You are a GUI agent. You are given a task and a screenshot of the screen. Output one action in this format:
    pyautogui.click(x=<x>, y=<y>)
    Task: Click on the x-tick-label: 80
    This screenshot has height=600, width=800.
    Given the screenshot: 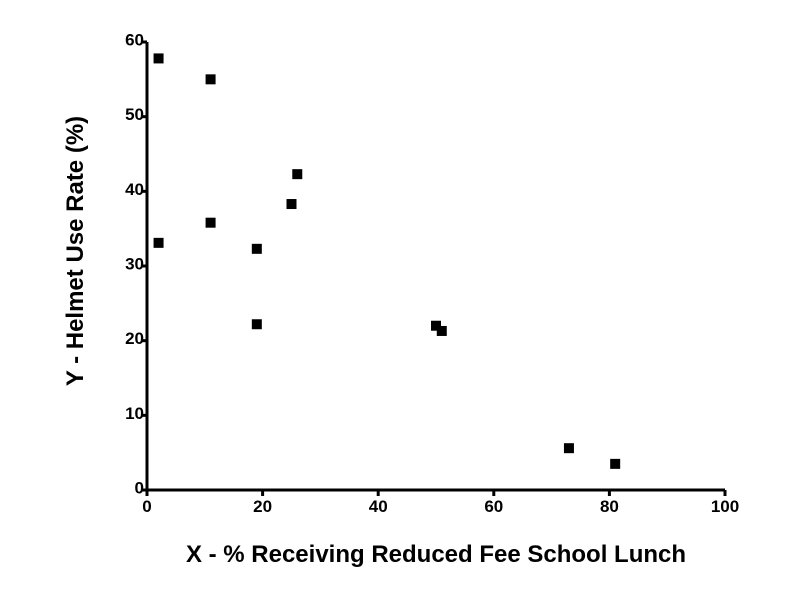 What is the action you would take?
    pyautogui.click(x=609, y=506)
    